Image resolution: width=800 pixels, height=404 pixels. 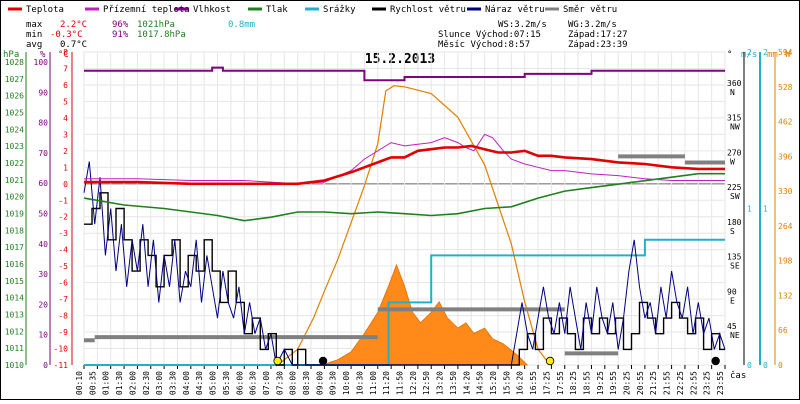 What do you see at coordinates (14, 146) in the screenshot?
I see `tick-pressure: 1023` at bounding box center [14, 146].